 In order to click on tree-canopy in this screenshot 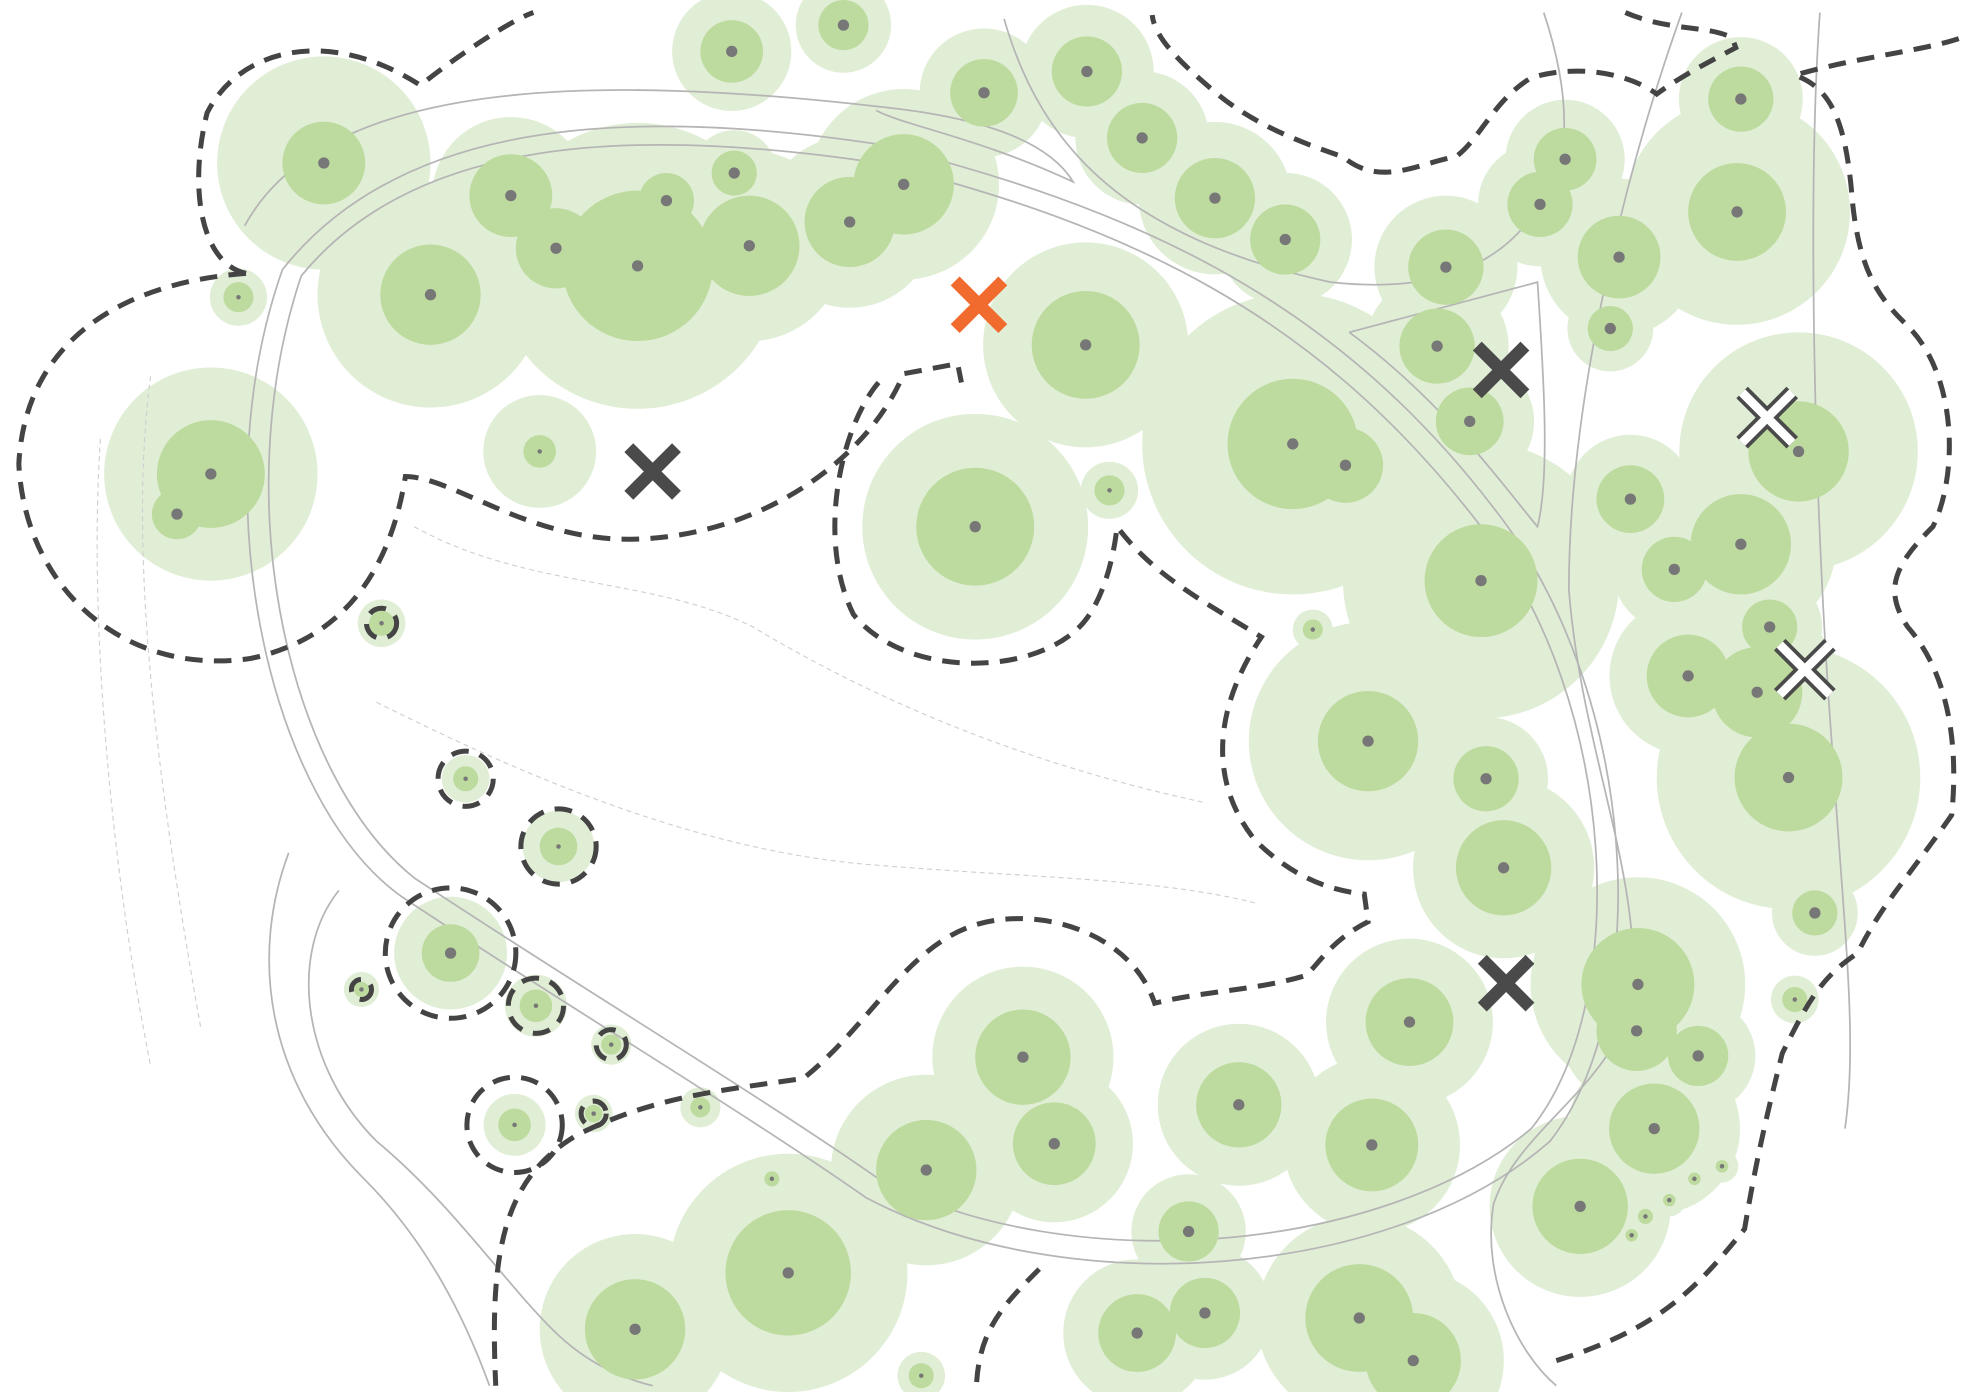, I will do `click(1413, 1352)`.